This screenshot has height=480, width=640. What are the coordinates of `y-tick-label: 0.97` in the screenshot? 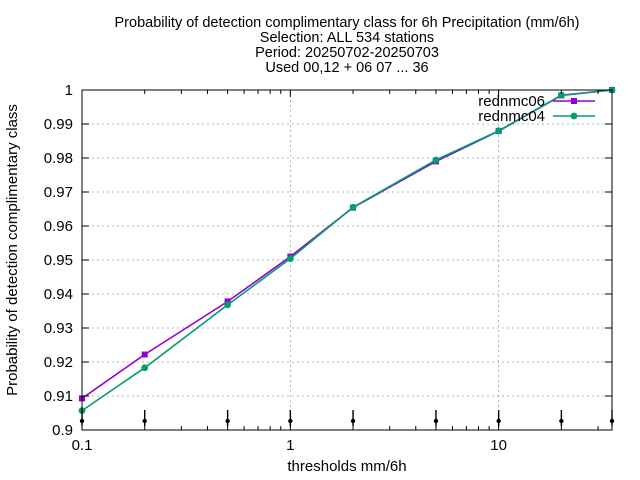 It's located at (58, 192).